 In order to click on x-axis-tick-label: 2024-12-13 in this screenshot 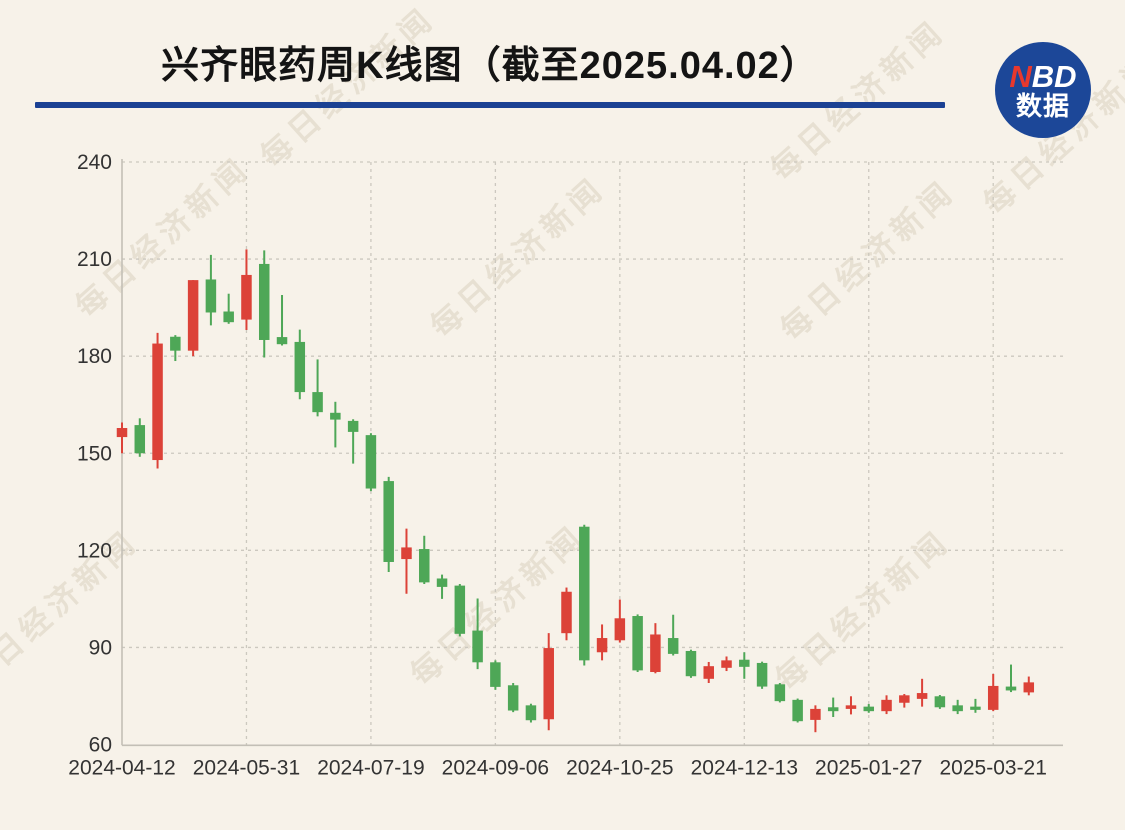, I will do `click(744, 768)`.